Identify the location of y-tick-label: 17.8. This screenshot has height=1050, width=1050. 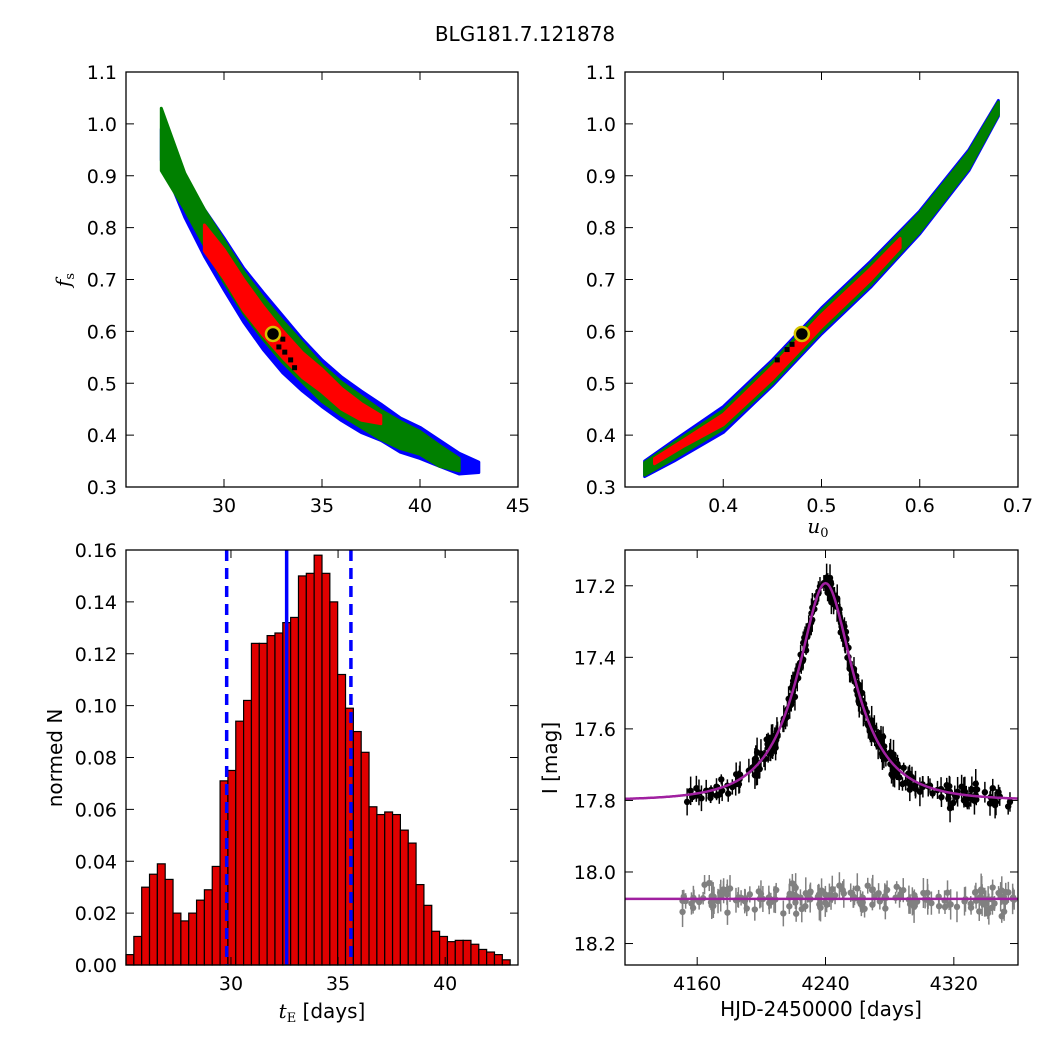
(595, 801).